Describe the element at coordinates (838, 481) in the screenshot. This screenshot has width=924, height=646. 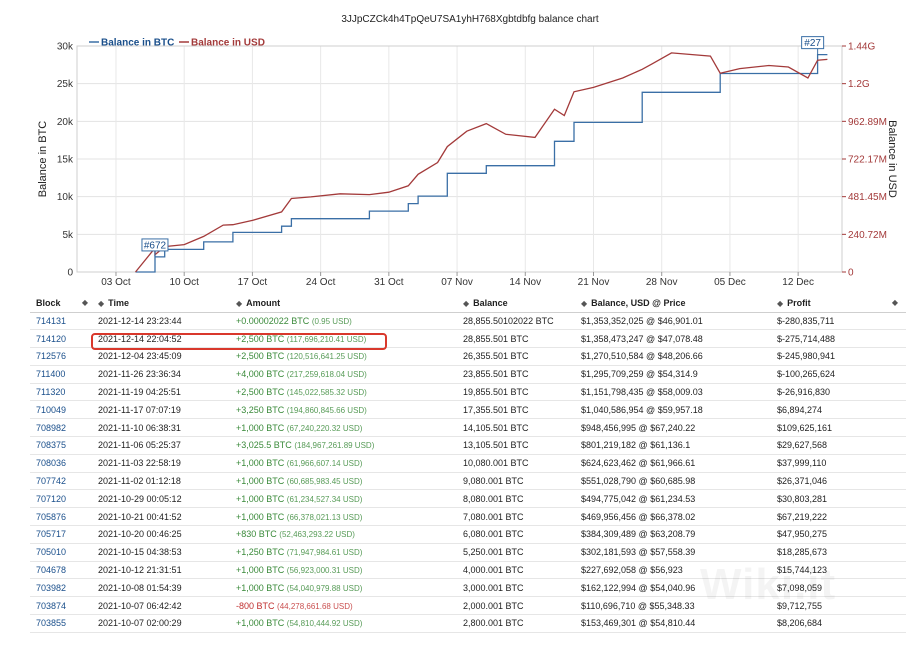
I see `cell-profit: $26,371,046` at that location.